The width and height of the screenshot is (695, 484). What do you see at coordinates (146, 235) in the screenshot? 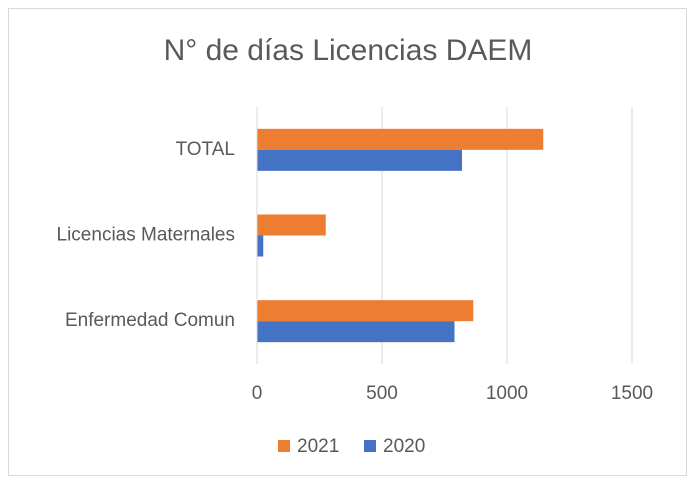
I see `y-tick-label: Licencias Maternales` at bounding box center [146, 235].